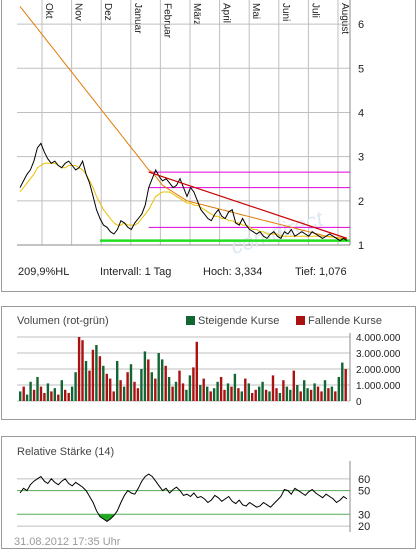  I want to click on price-tick-label: 2, so click(361, 202).